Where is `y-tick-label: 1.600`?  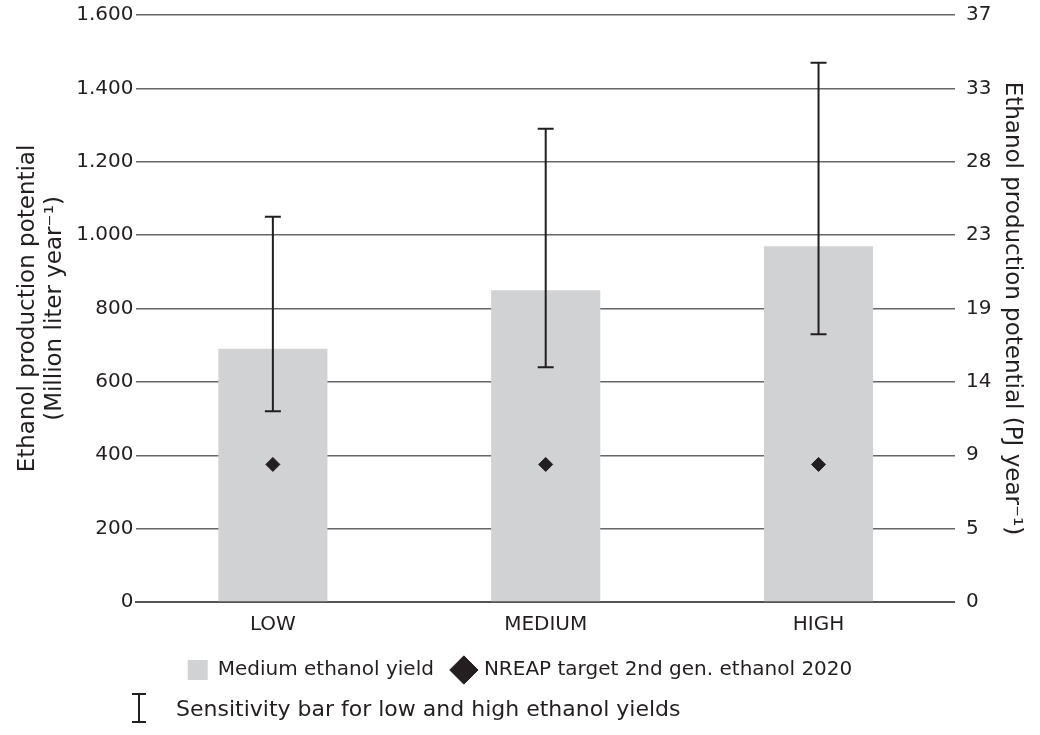
y-tick-label: 1.600 is located at coordinates (105, 13).